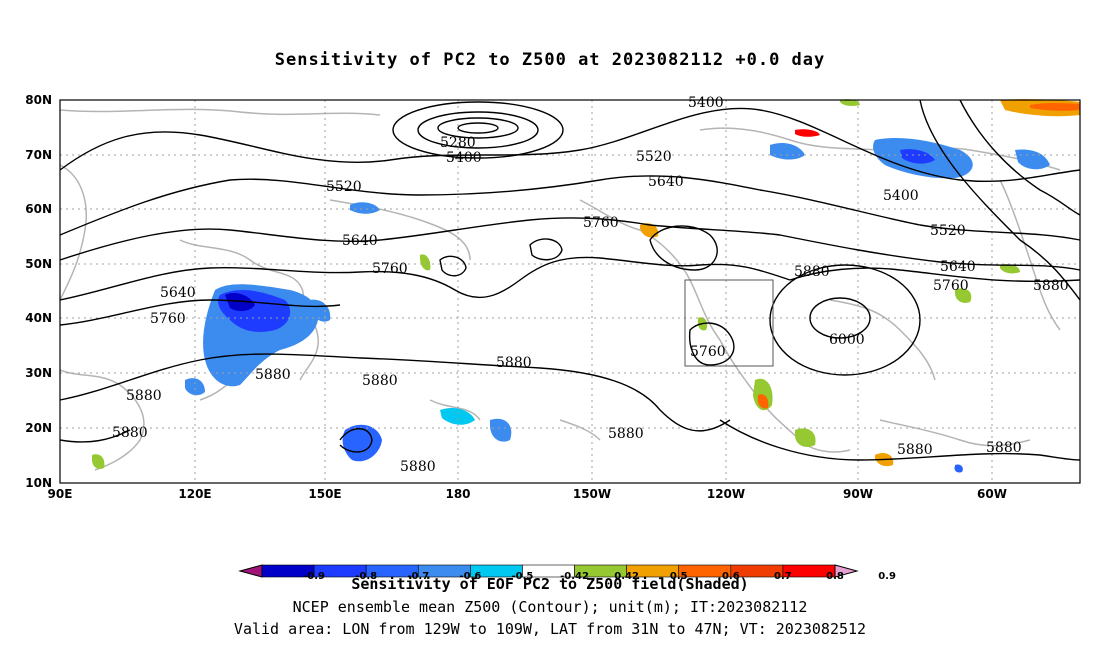 The height and width of the screenshot is (650, 1100). Describe the element at coordinates (38, 209) in the screenshot. I see `lat-label: 60N` at that location.